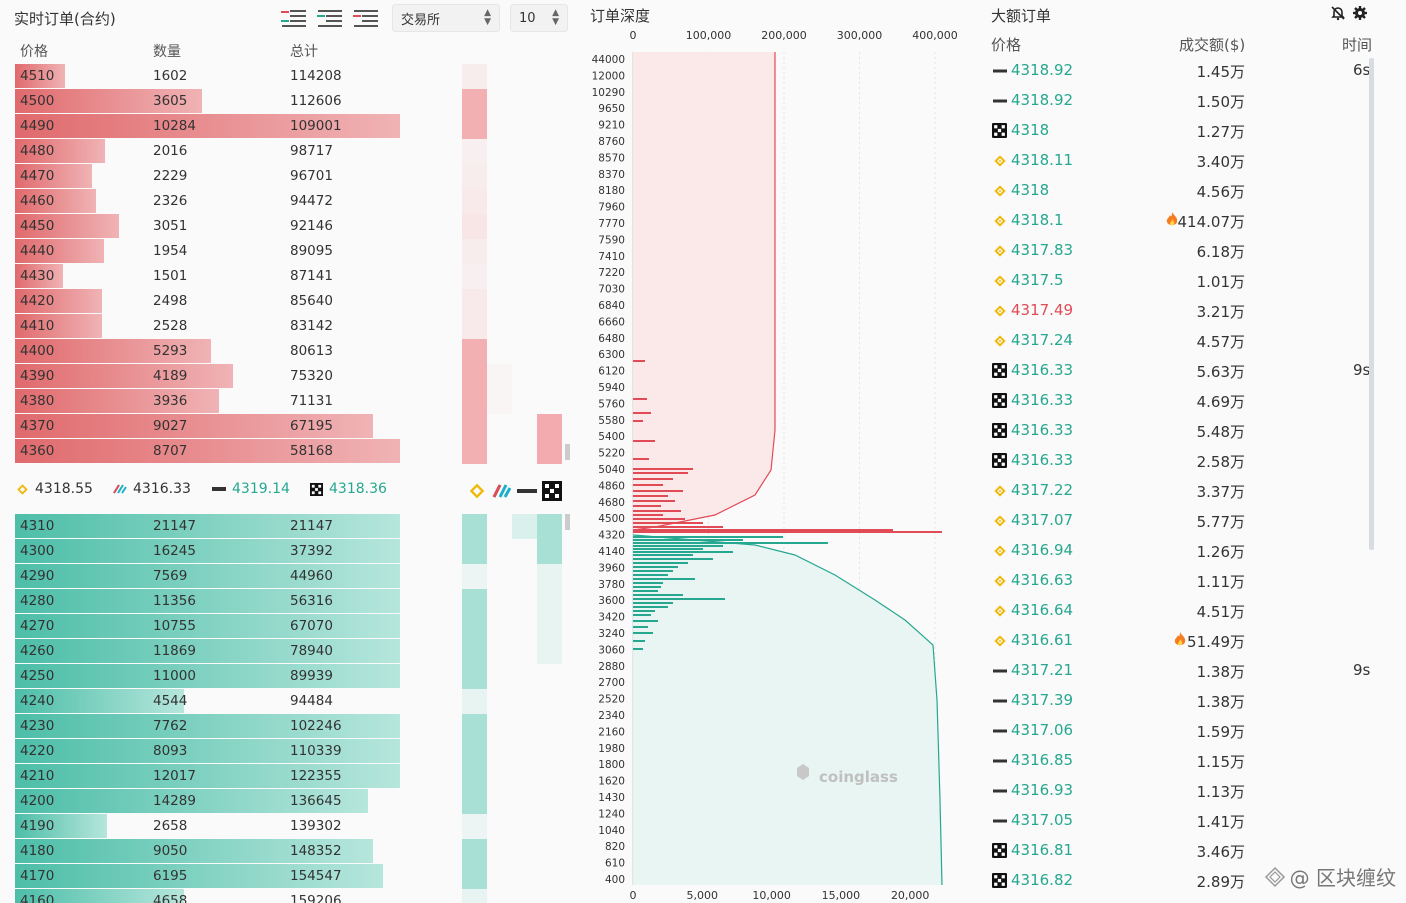 The width and height of the screenshot is (1406, 903). I want to click on chart-watermark: coinglass, so click(858, 777).